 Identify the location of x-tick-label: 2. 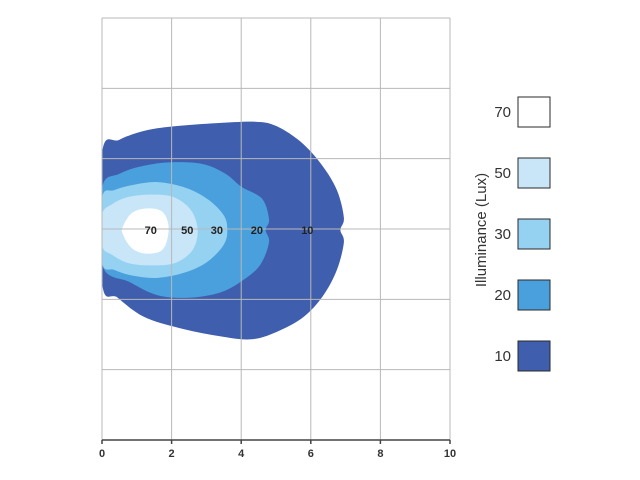
(172, 454).